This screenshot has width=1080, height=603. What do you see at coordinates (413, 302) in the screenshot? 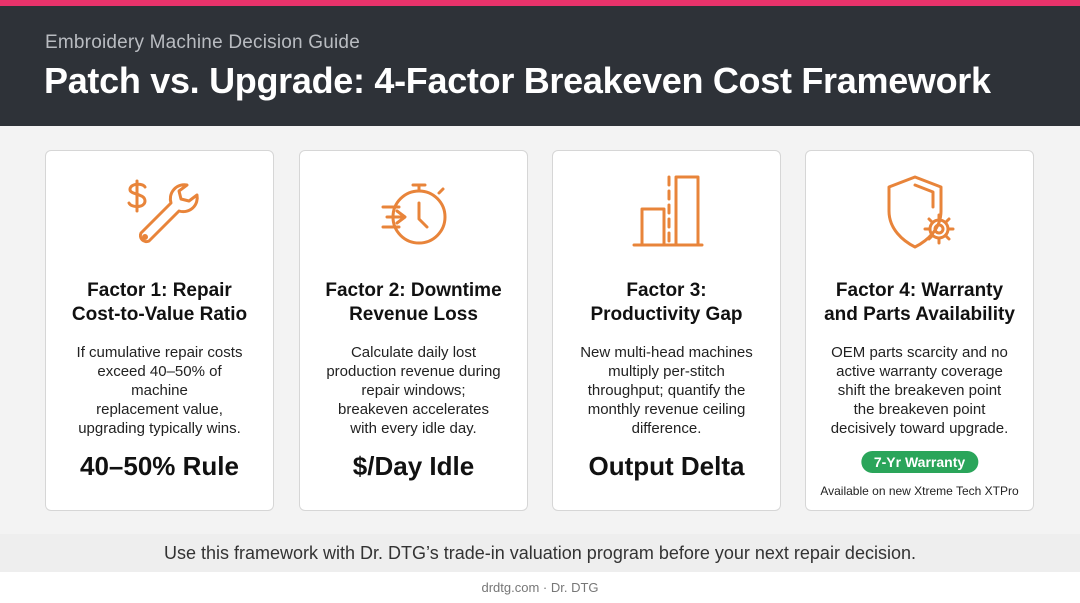
I see `card-heading: Factor 2: Downtime Revenue Loss` at bounding box center [413, 302].